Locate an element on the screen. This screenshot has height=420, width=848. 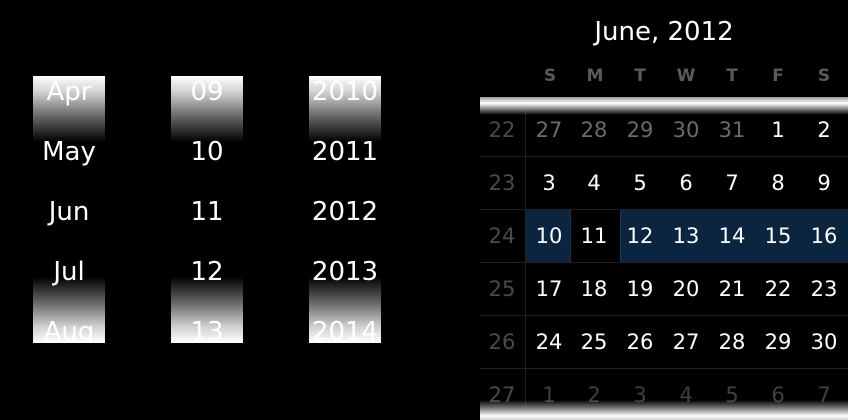
week-number: 23 is located at coordinates (502, 183).